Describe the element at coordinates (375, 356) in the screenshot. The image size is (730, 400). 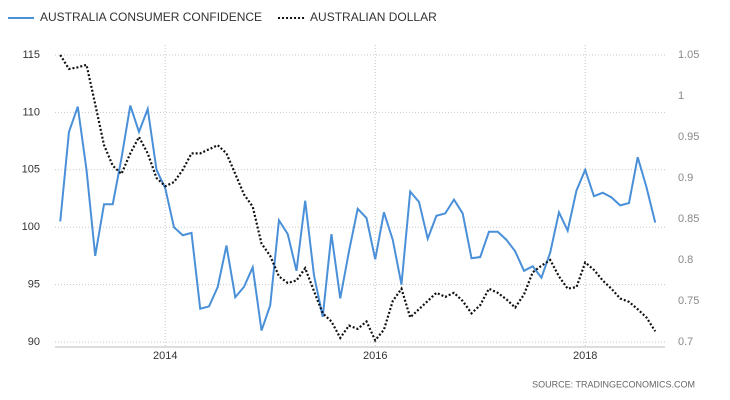
I see `x-tick-label: 2016` at that location.